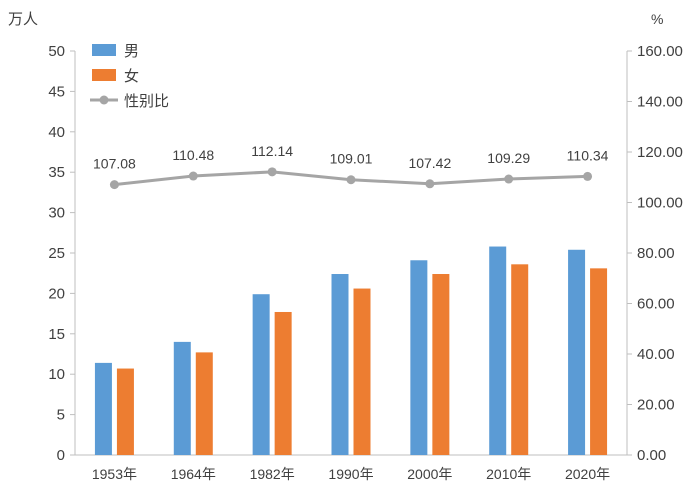  I want to click on data-label: 112.14, so click(272, 151).